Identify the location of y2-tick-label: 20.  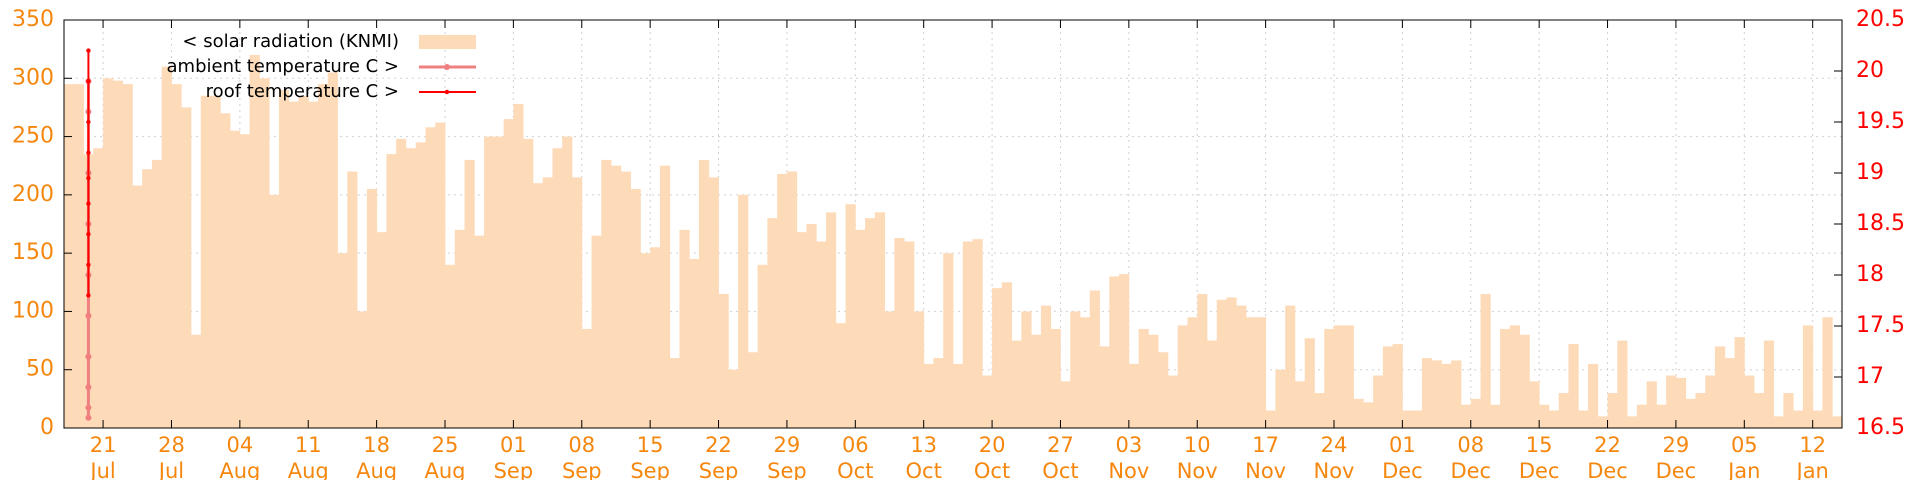
(1870, 70).